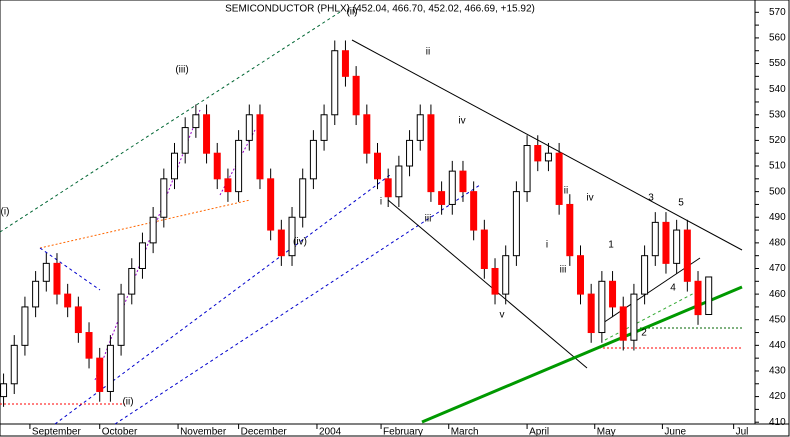  What do you see at coordinates (539, 432) in the screenshot?
I see `x-tick-label: April` at bounding box center [539, 432].